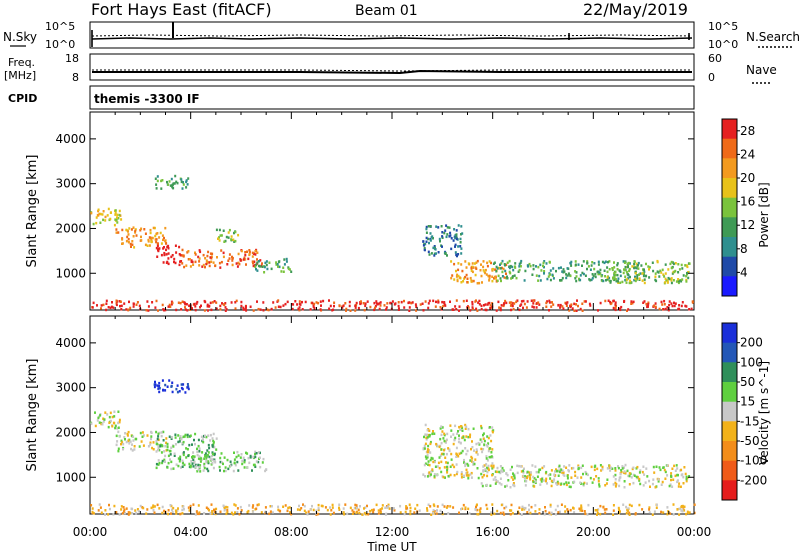 Image resolution: width=800 pixels, height=554 pixels. I want to click on power-region, so click(648, 272).